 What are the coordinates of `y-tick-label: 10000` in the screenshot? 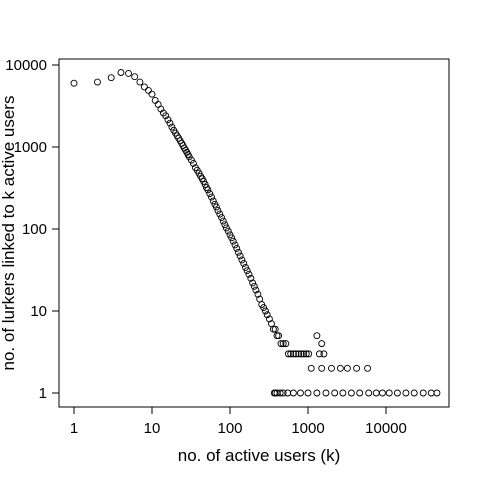 It's located at (26, 65).